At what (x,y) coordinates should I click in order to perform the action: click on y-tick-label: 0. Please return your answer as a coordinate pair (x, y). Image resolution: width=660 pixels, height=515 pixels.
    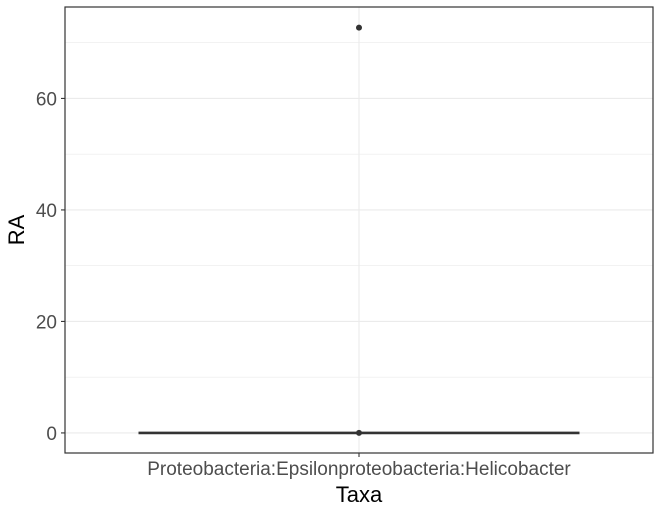
    Looking at the image, I should click on (51, 434).